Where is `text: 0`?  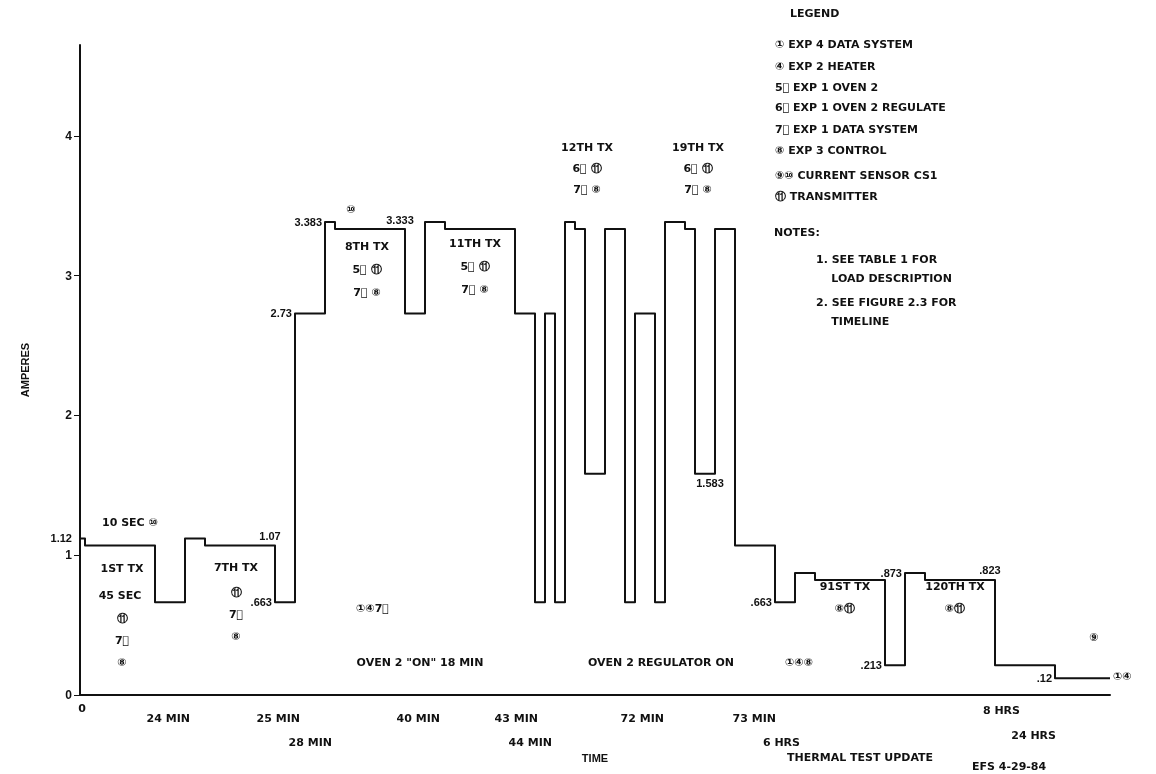 text: 0 is located at coordinates (82, 708).